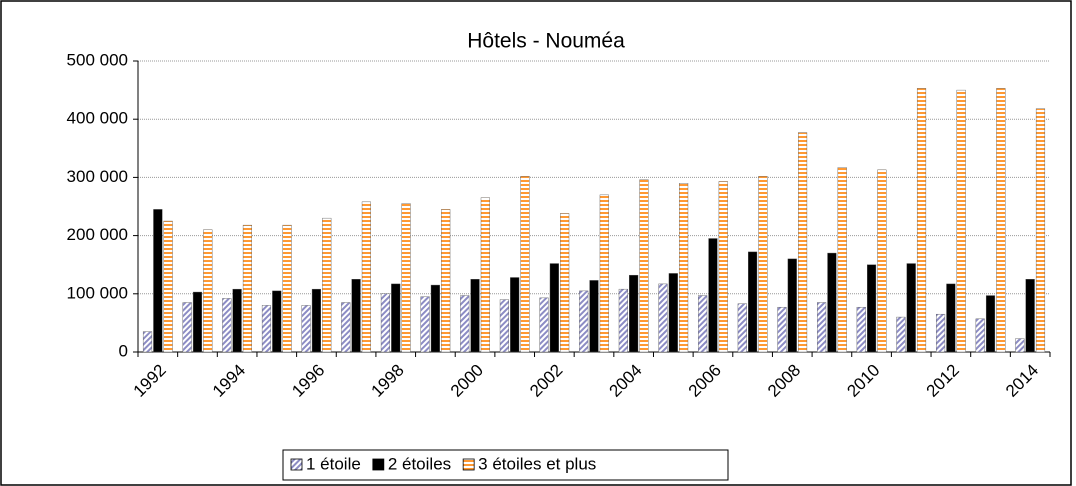 The height and width of the screenshot is (486, 1076). Describe the element at coordinates (537, 463) in the screenshot. I see `legend-label: 3 étoiles et plus` at that location.